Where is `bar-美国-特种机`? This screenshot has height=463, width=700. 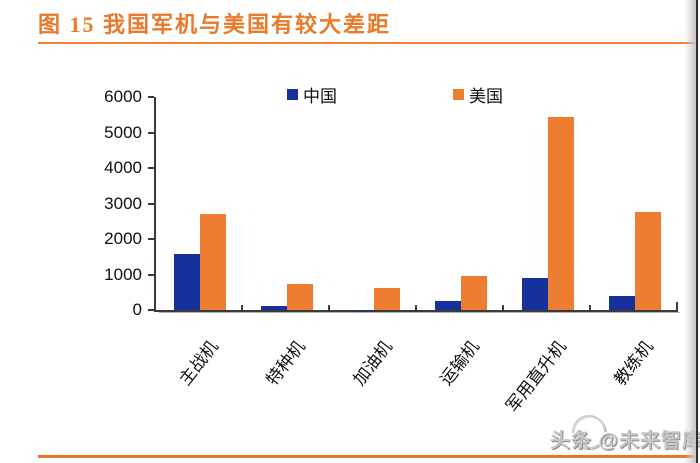
bar-美国-特种机 is located at coordinates (299, 296).